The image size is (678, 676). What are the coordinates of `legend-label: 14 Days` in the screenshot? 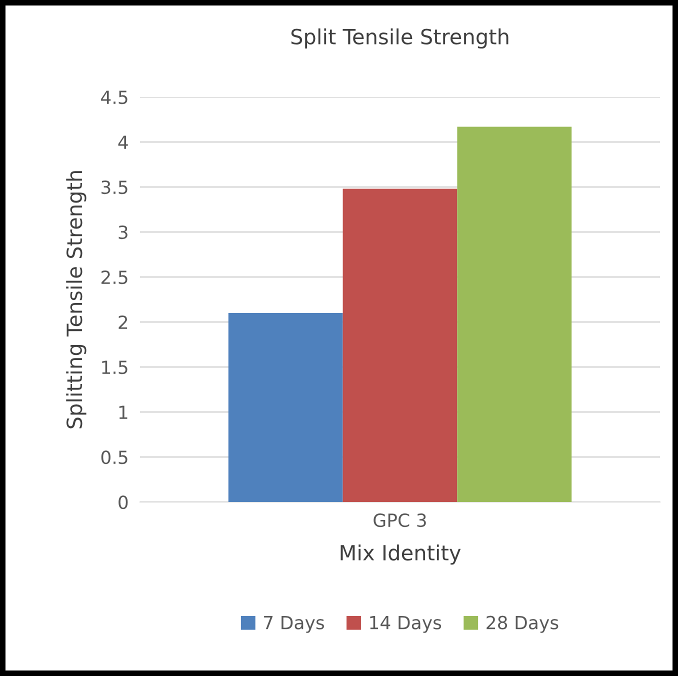 It's located at (406, 624).